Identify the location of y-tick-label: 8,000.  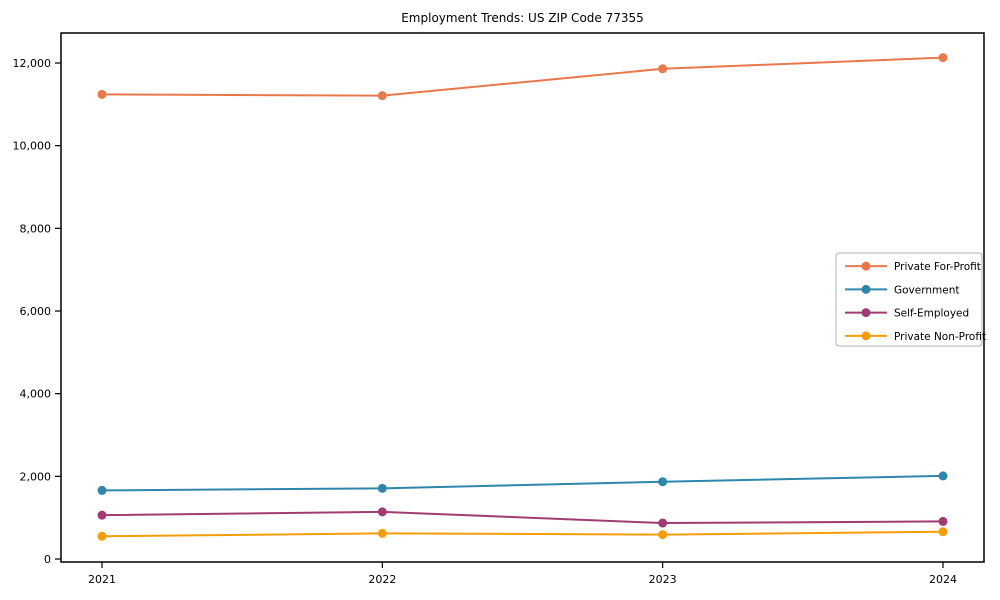
(36, 228).